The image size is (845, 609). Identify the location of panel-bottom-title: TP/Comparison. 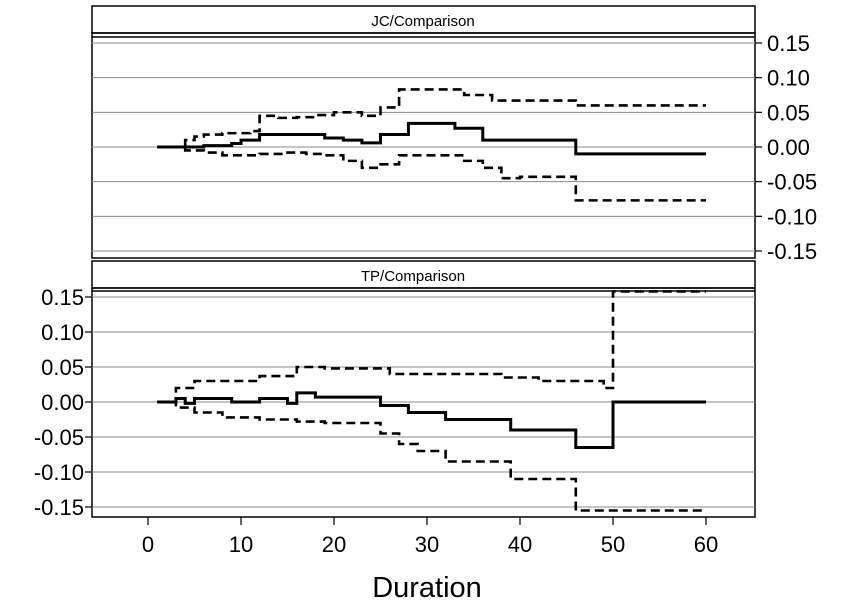
(413, 276).